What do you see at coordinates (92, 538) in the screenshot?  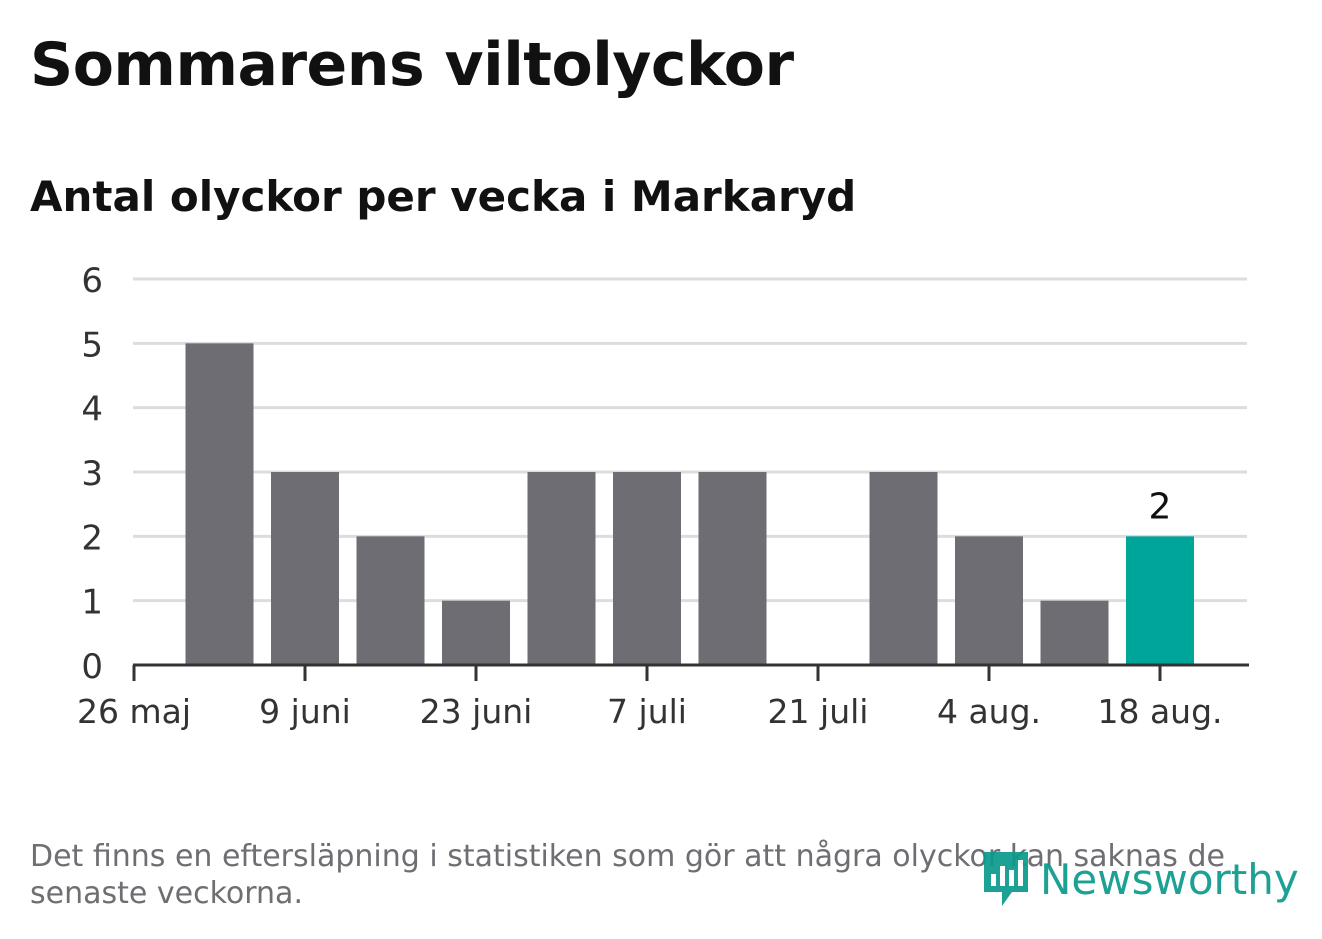 I see `y-tick-label: 2` at bounding box center [92, 538].